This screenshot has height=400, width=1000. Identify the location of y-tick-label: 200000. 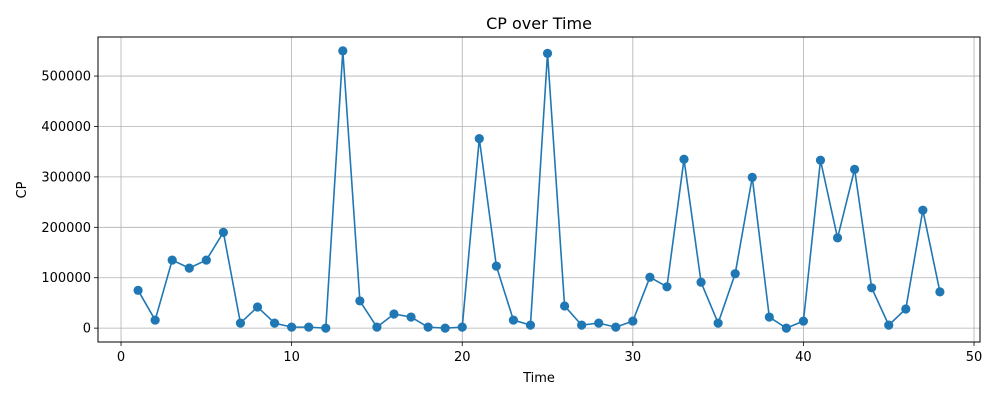
(66, 228).